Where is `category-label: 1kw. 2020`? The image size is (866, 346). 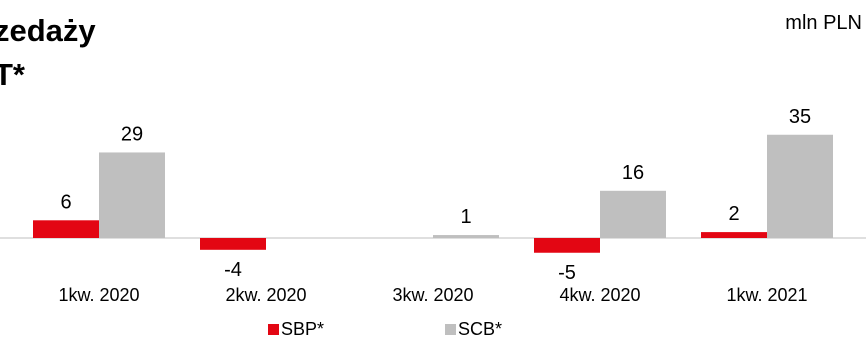
category-label: 1kw. 2020 is located at coordinates (98, 295).